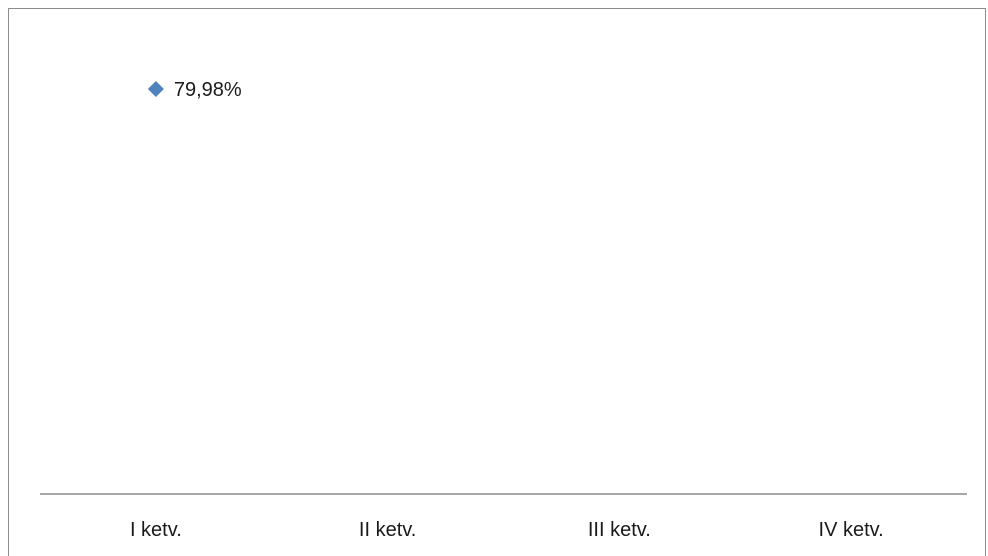 This screenshot has width=988, height=556. What do you see at coordinates (387, 530) in the screenshot?
I see `x-tick-label: II ketv.` at bounding box center [387, 530].